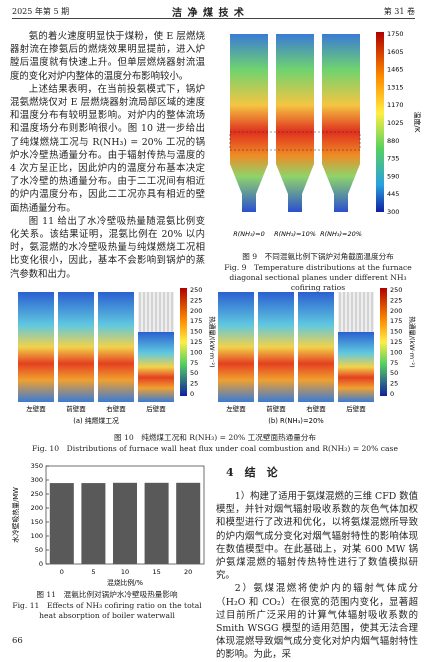 This screenshot has width=427, height=662. I want to click on page-number: 66, so click(17, 641).